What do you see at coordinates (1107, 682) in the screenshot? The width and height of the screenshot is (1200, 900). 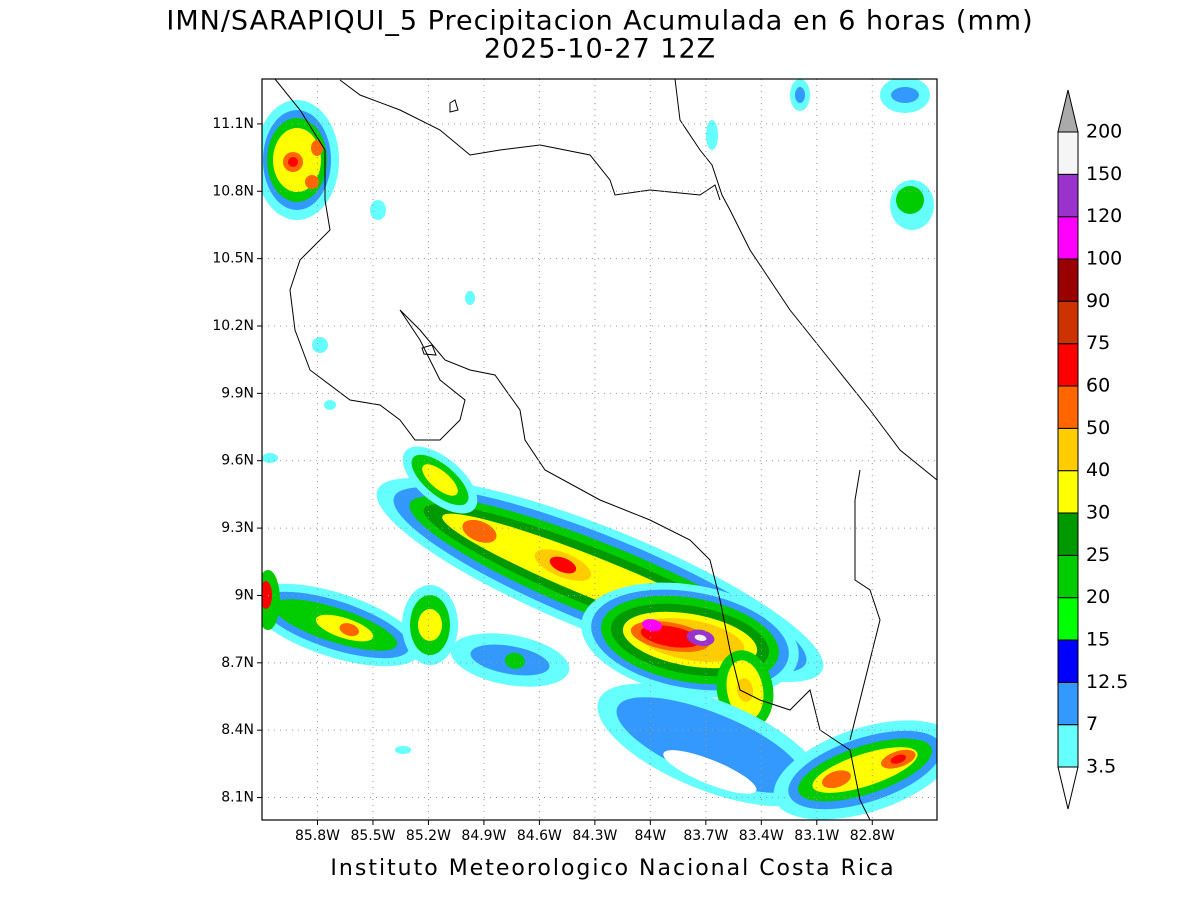 I see `colorbar-label: 12.5` at bounding box center [1107, 682].